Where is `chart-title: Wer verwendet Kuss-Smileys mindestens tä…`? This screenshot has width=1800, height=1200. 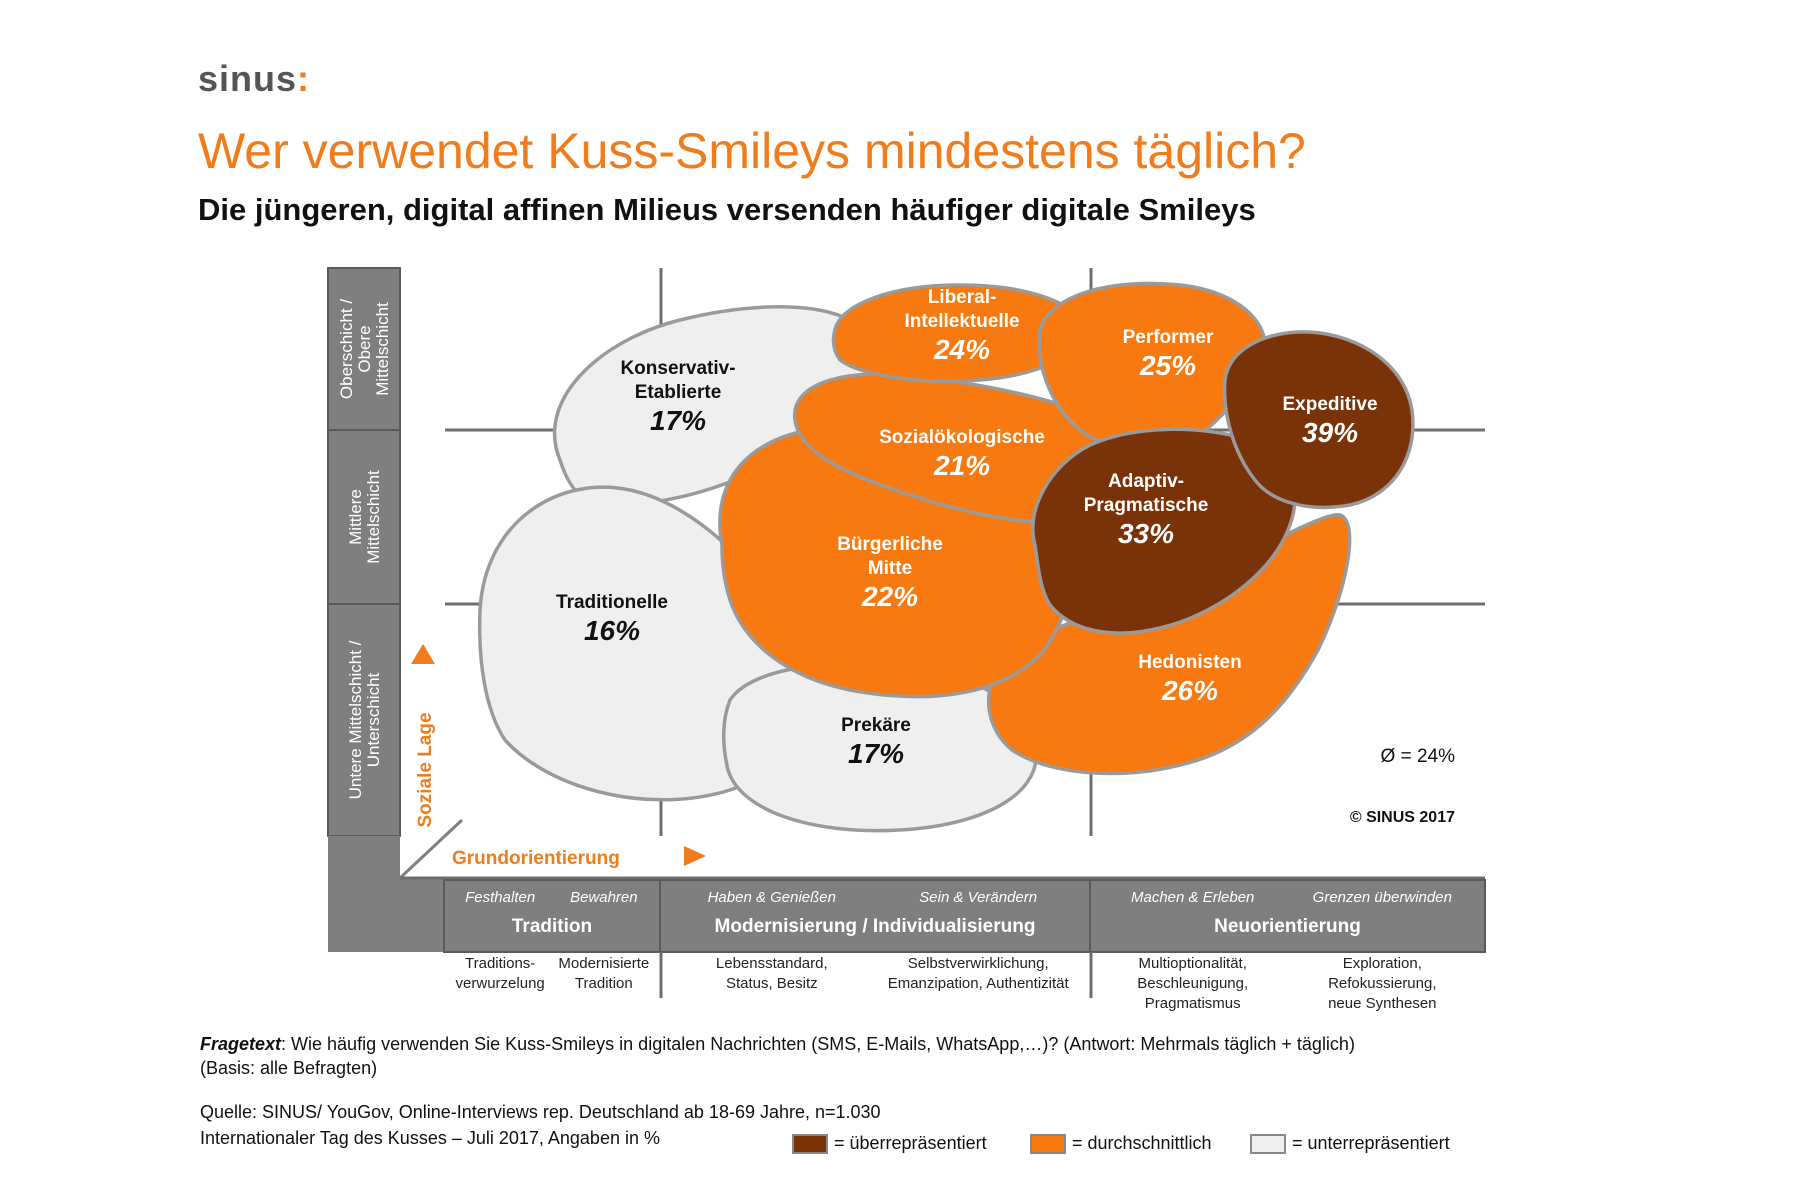
chart-title: Wer verwendet Kuss-Smileys mindestens tä… is located at coordinates (752, 151).